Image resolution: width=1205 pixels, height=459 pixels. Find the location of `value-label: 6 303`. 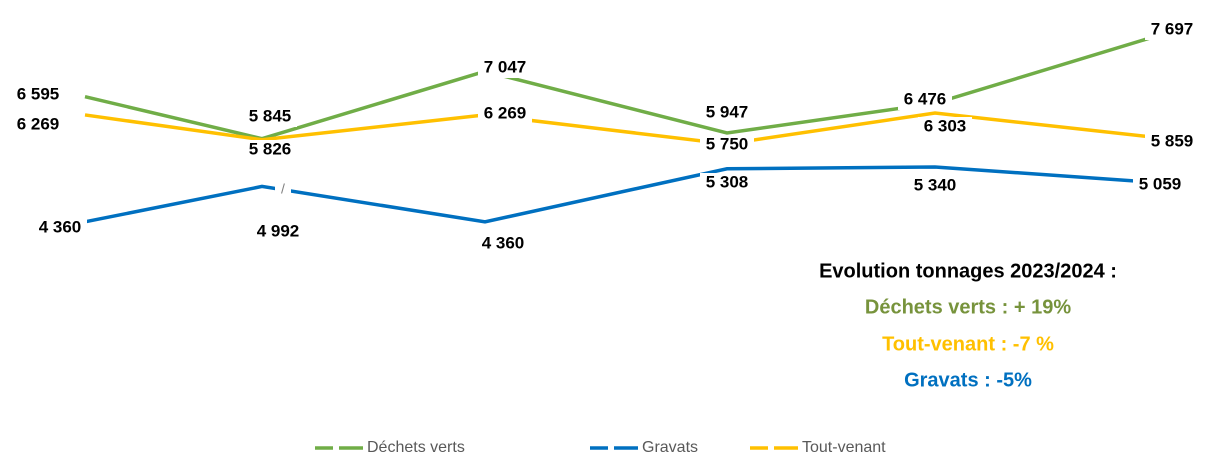

value-label: 6 303 is located at coordinates (945, 125).